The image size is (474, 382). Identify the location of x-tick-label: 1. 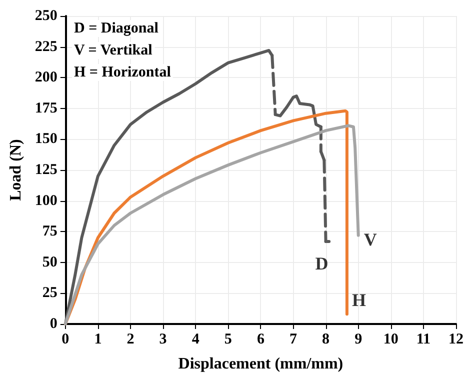
(98, 340).